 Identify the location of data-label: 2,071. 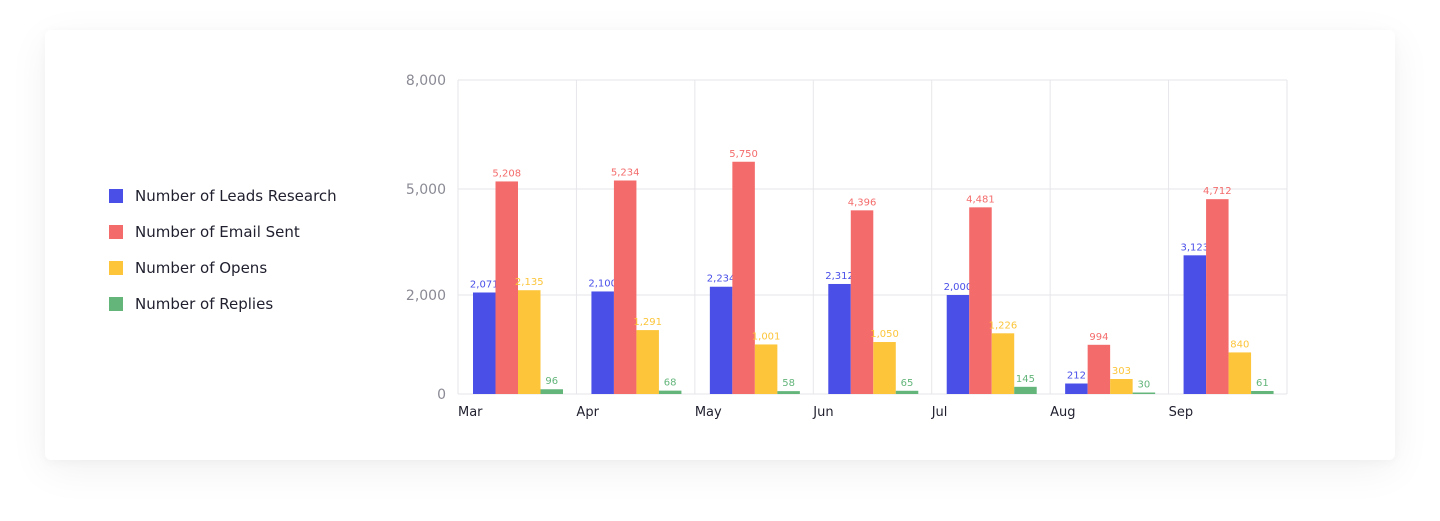
(484, 284).